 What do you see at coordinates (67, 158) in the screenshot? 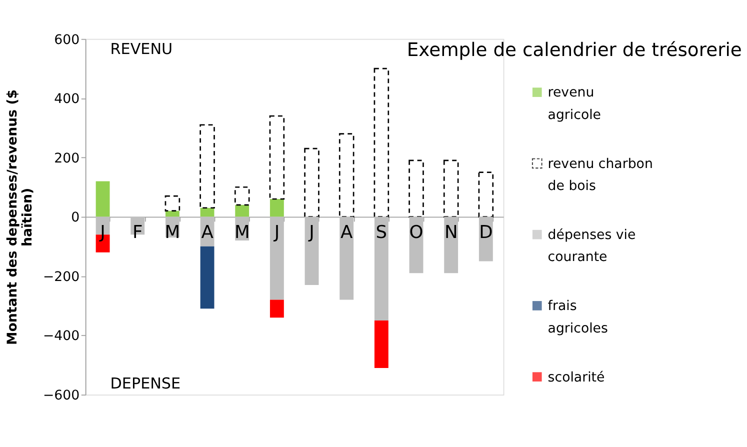
I see `y-tick-label: 200` at bounding box center [67, 158].